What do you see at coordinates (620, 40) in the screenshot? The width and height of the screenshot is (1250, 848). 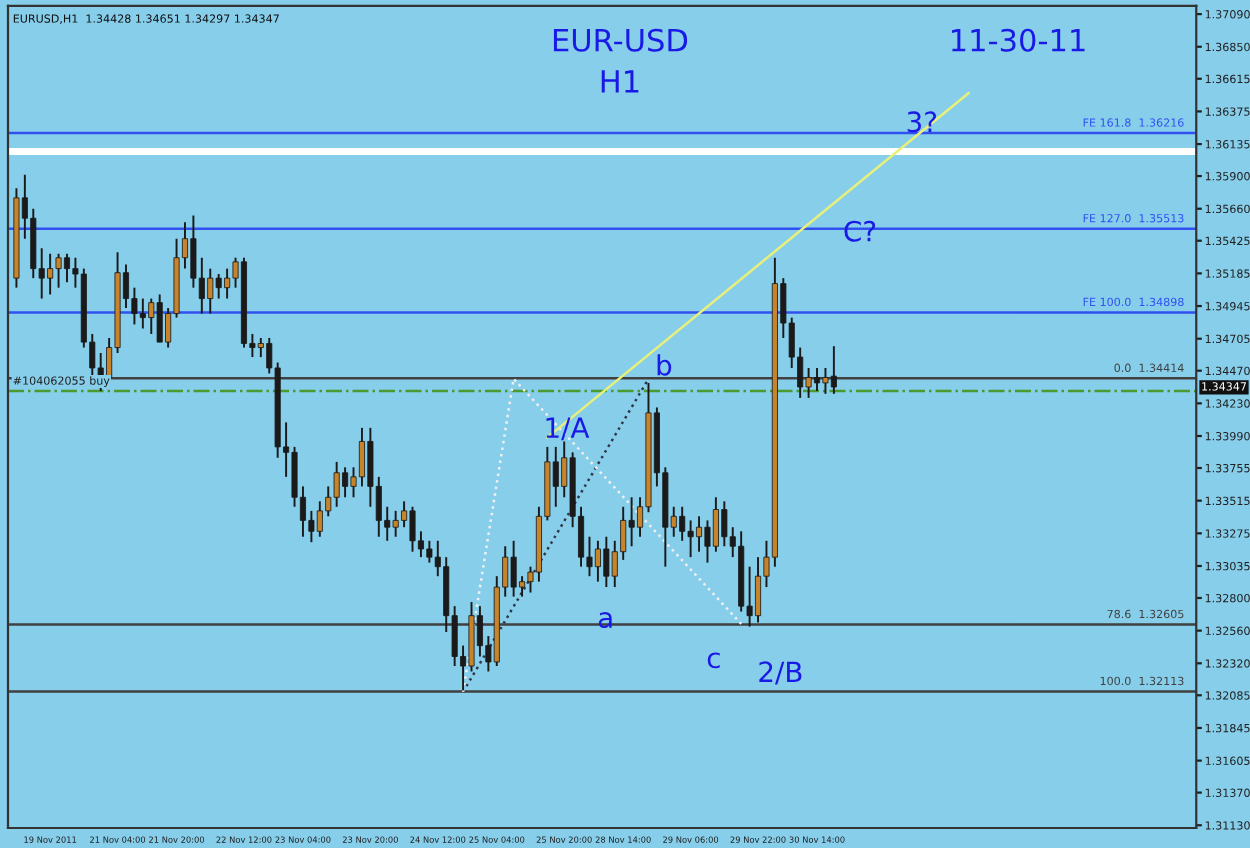 I see `text: EUR-USD` at bounding box center [620, 40].